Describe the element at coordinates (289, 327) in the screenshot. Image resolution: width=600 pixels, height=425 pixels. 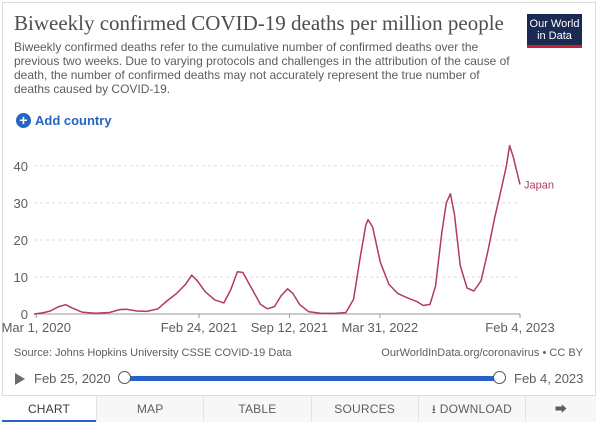
I see `x-tick-label: Sep 12, 2021` at that location.